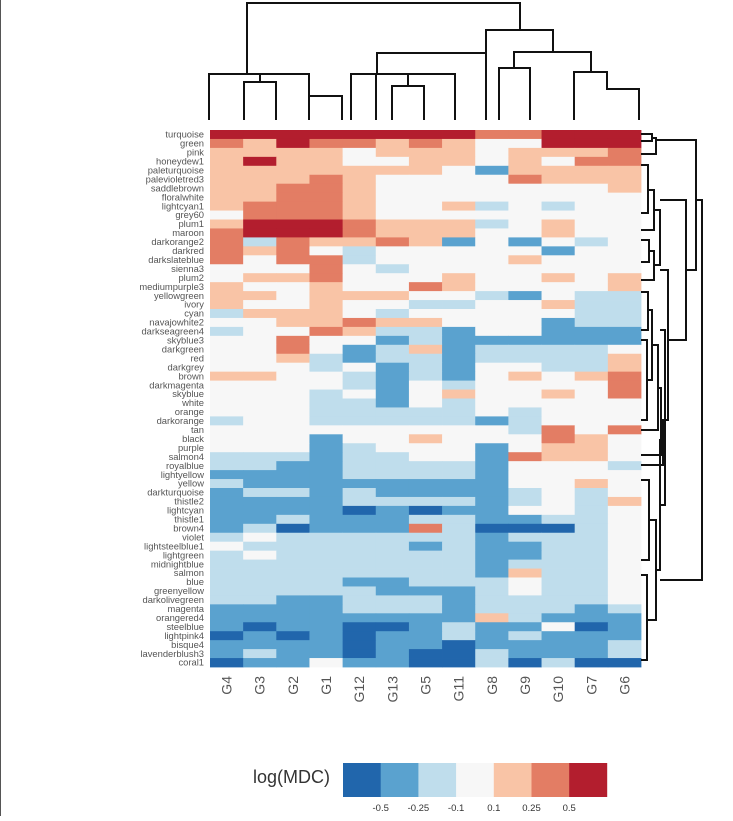  Describe the element at coordinates (456, 808) in the screenshot. I see `legend-tick-label: -0.1` at that location.